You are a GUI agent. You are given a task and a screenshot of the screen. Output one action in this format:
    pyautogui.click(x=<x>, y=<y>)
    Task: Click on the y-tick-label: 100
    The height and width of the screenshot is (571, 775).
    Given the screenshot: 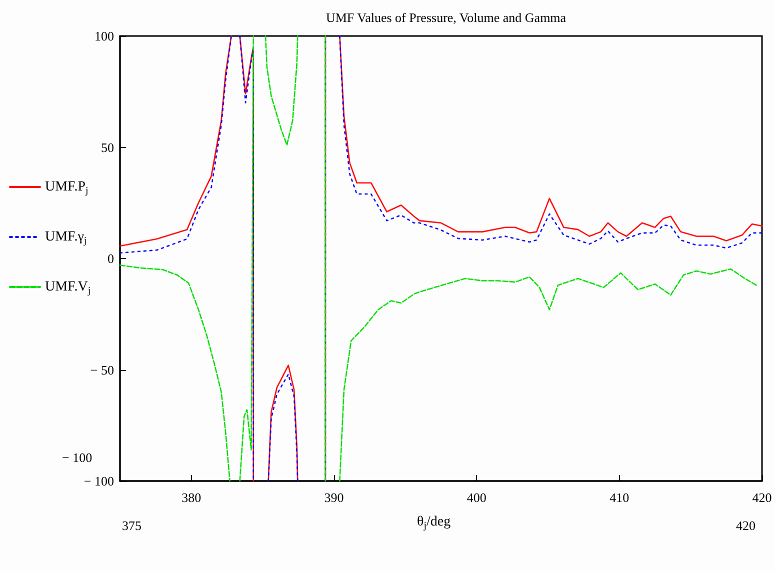 What is the action you would take?
    pyautogui.click(x=104, y=36)
    